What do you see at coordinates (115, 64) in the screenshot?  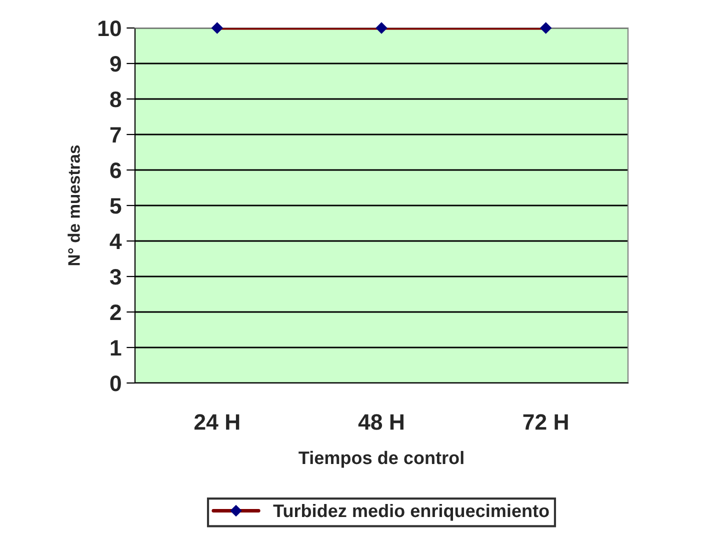 I see `y-tick-label: 9` at bounding box center [115, 64].